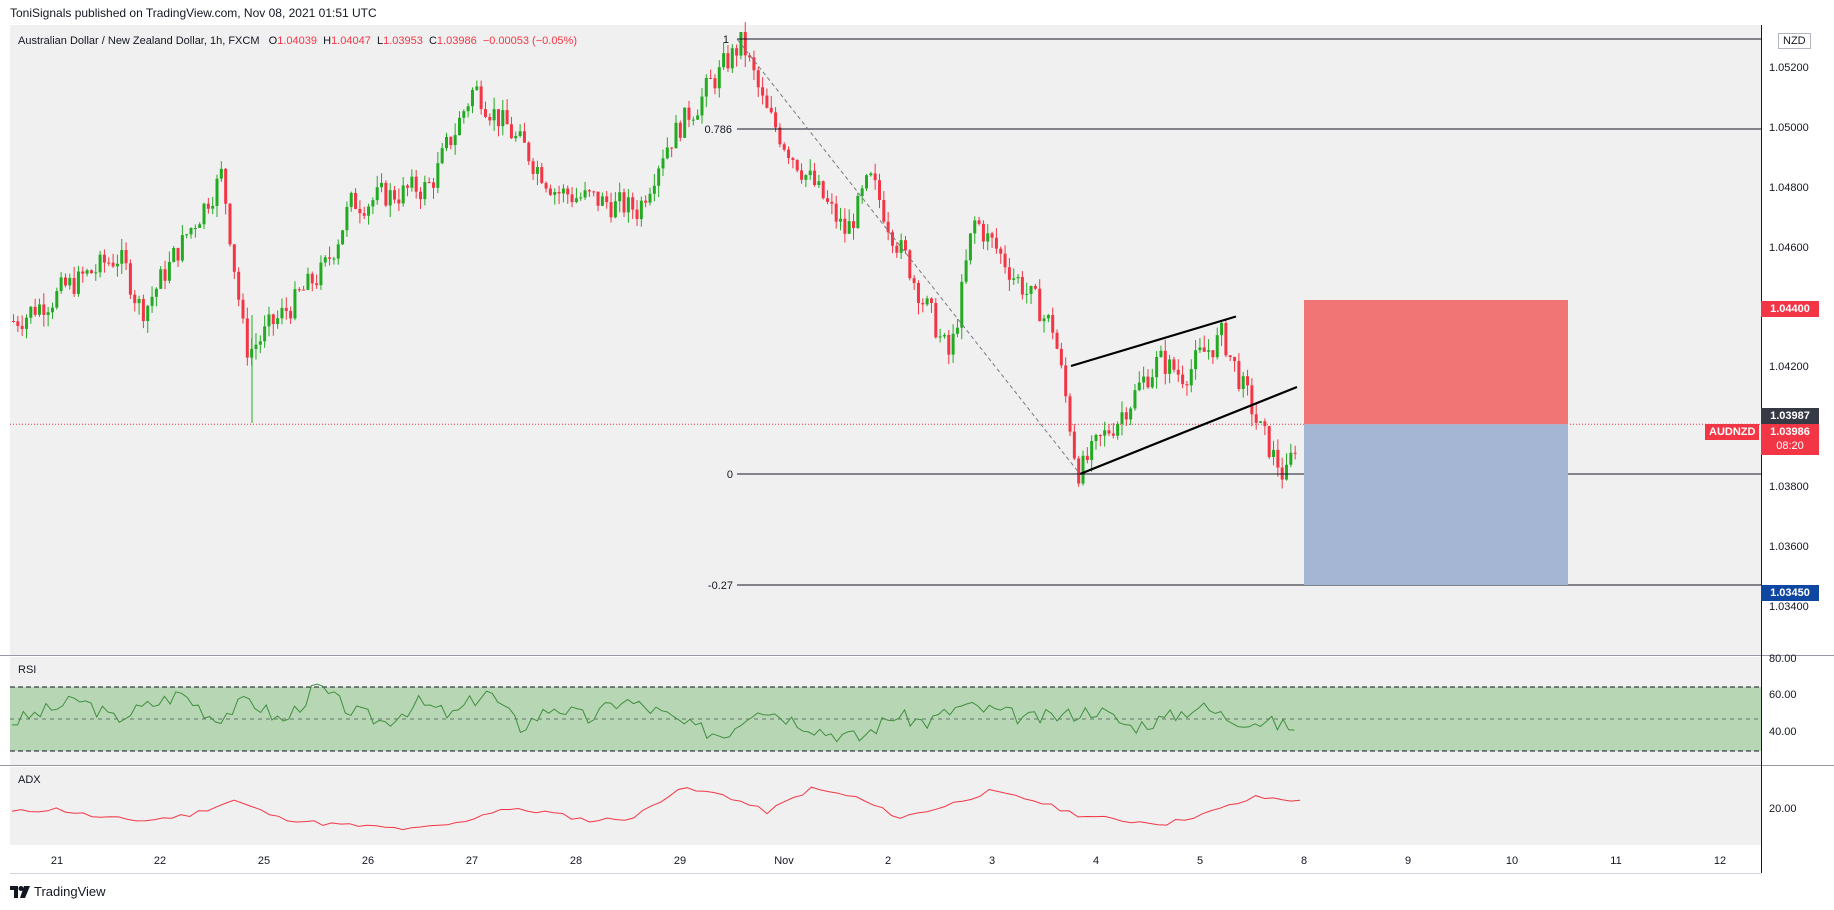 The height and width of the screenshot is (910, 1834). I want to click on rsi-label: RSI, so click(27, 670).